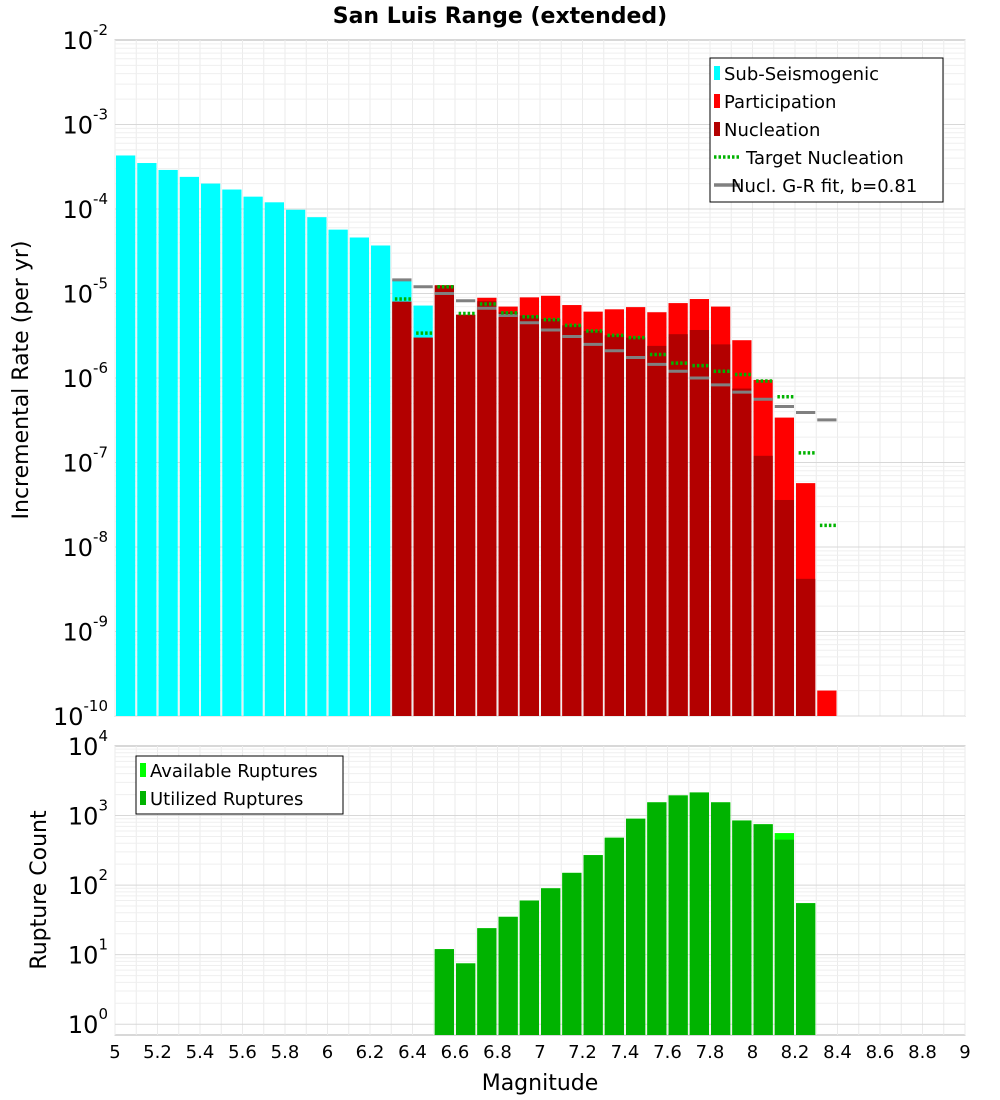  I want to click on legend-label: Utilized Ruptures, so click(226, 799).